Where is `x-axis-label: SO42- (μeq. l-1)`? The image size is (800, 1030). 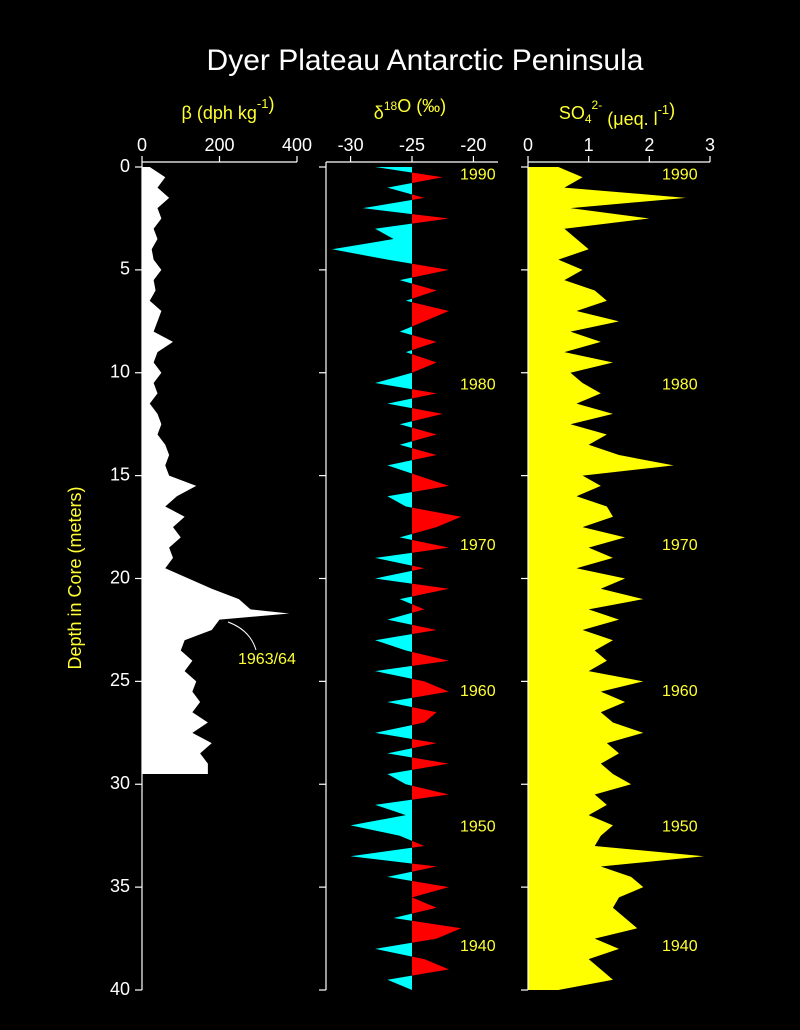
x-axis-label: SO42- (μeq. l-1) is located at coordinates (617, 113).